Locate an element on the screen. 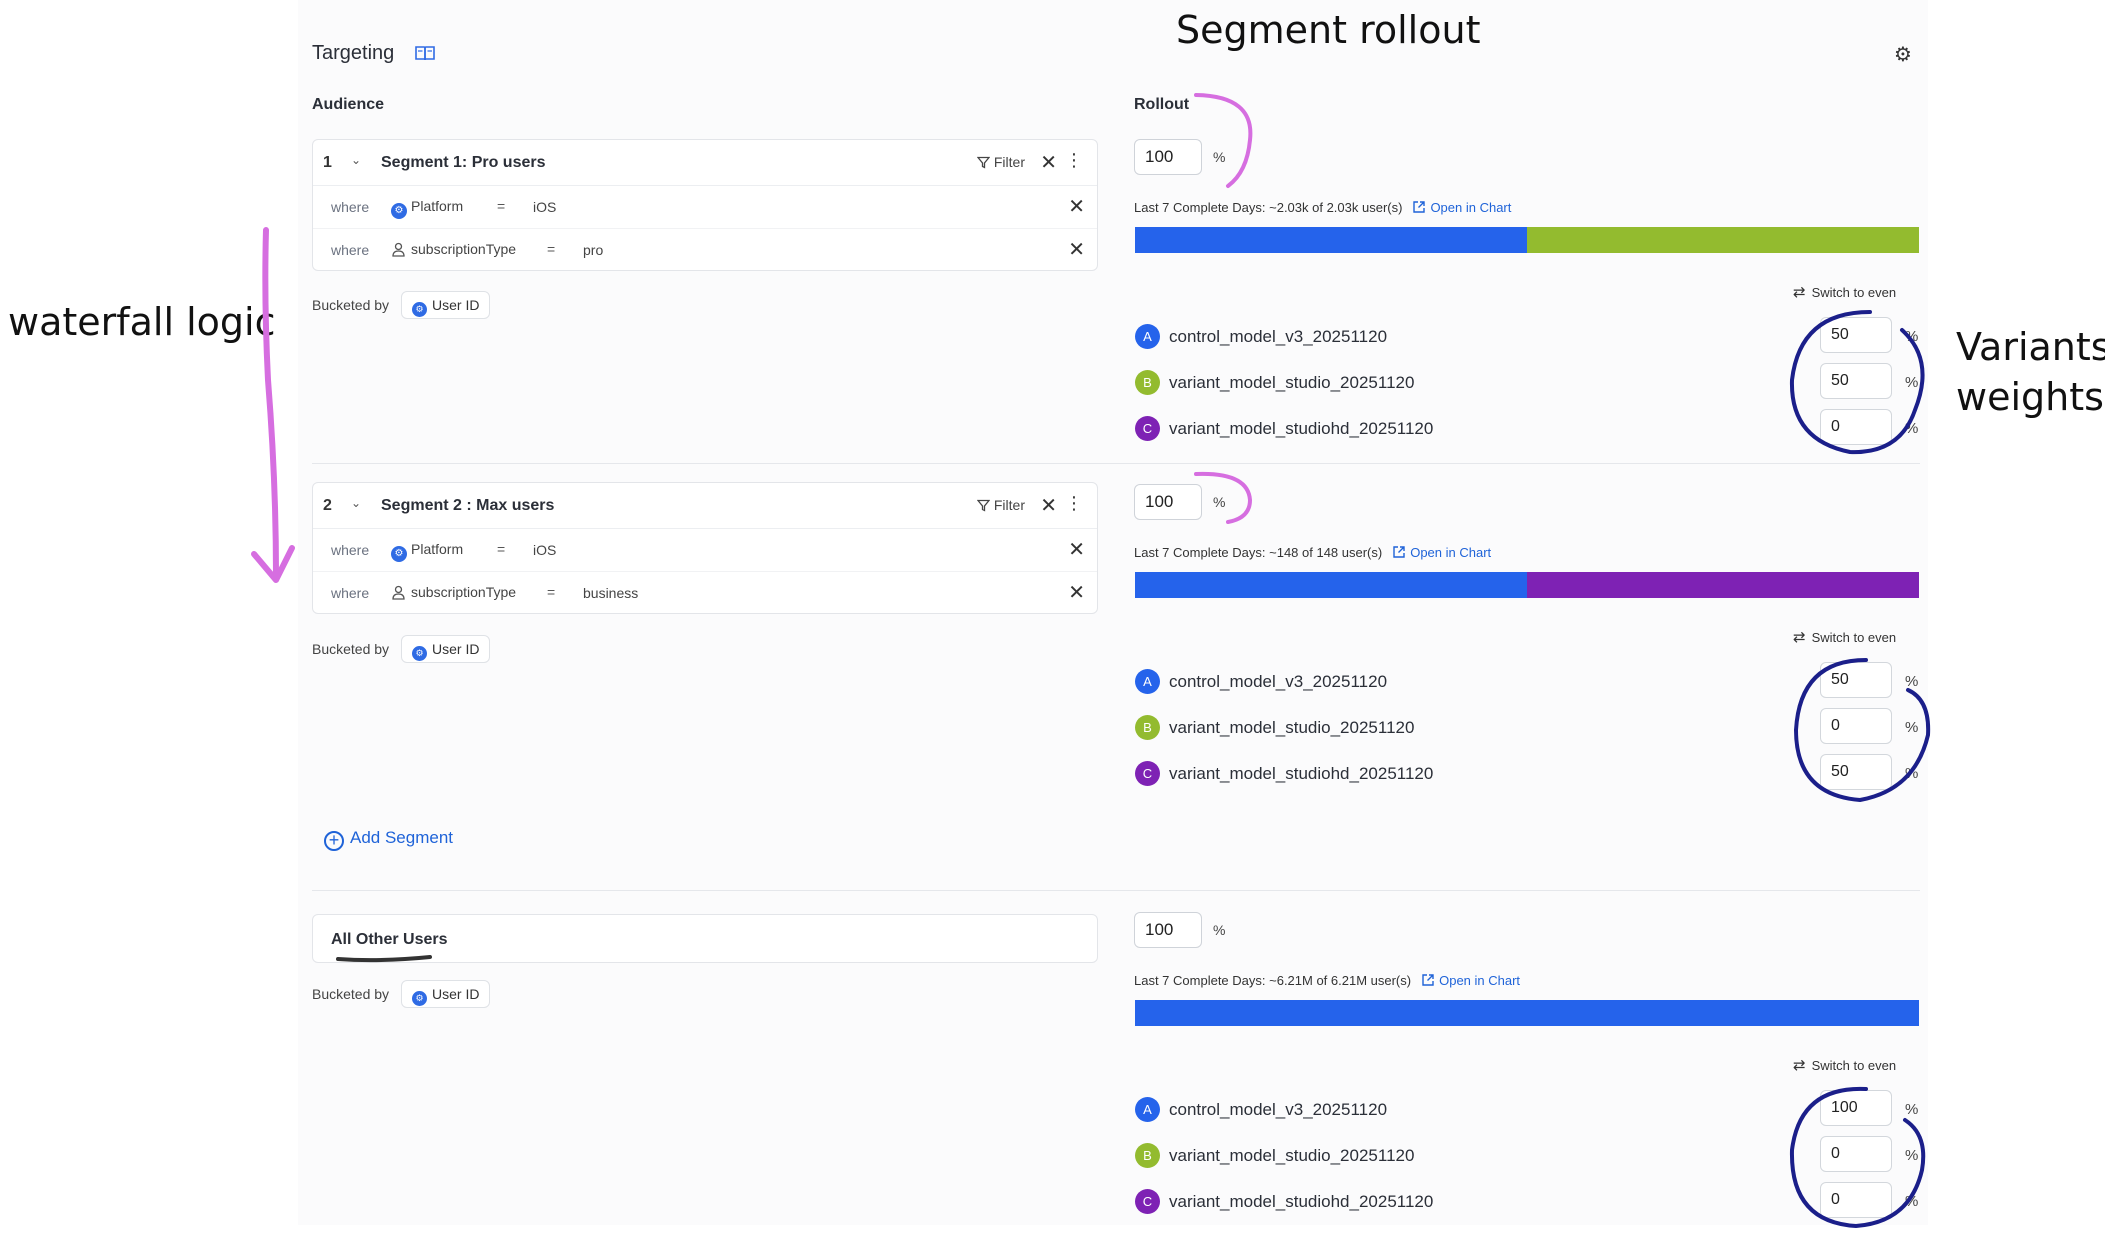 This screenshot has width=2105, height=1233. gear-icon: ⚙ is located at coordinates (1903, 55).